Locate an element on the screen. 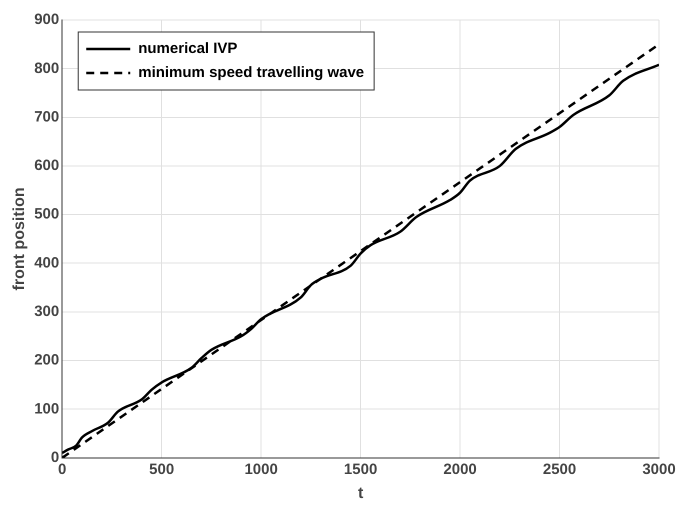 The image size is (687, 513). y-tick-label: 200 is located at coordinates (47, 360).